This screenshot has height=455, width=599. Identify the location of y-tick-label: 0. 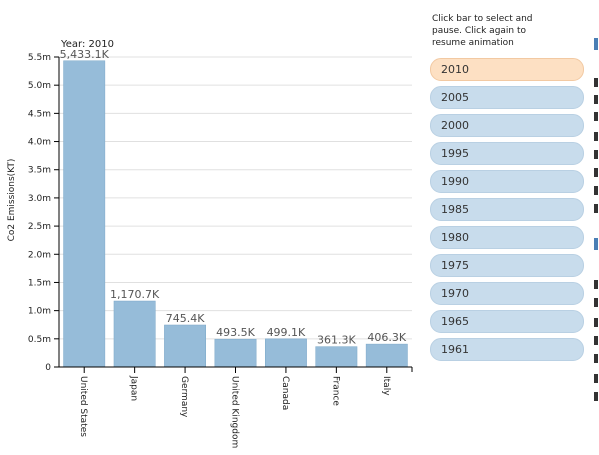
(48, 368).